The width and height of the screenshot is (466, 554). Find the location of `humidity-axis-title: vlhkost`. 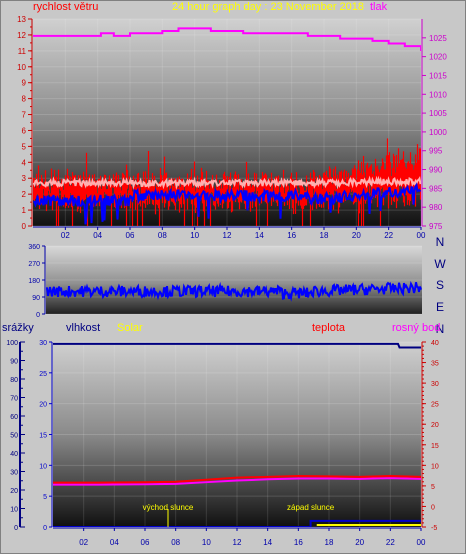

humidity-axis-title: vlhkost is located at coordinates (83, 328).